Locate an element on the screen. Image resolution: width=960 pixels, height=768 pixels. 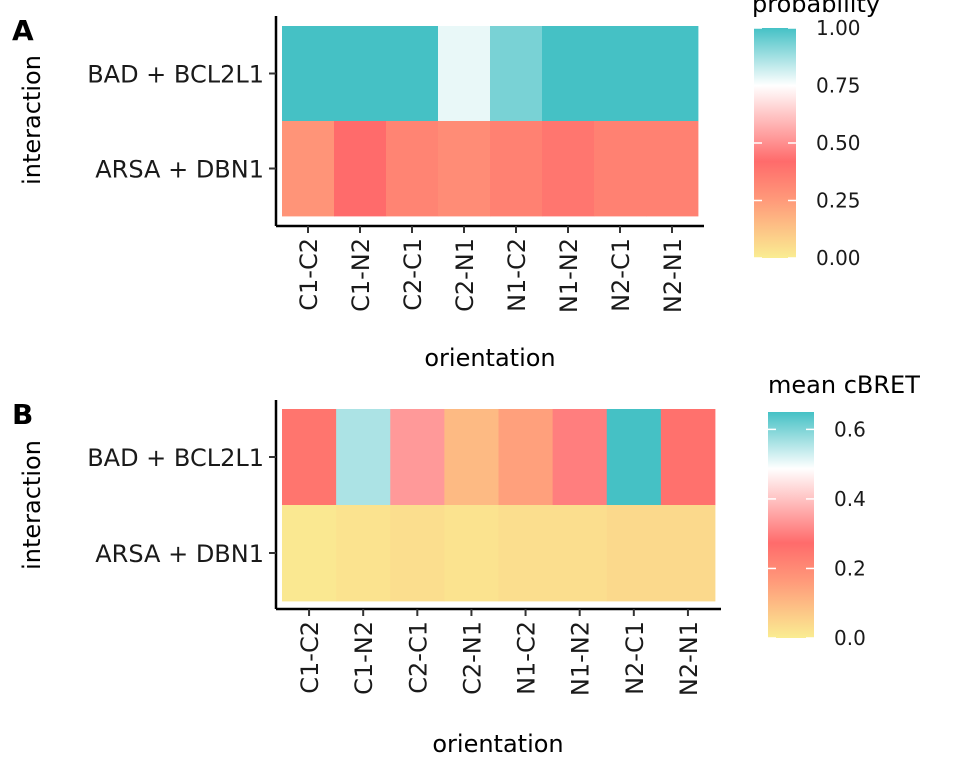
legend-tick-label: 0.6 is located at coordinates (850, 429).